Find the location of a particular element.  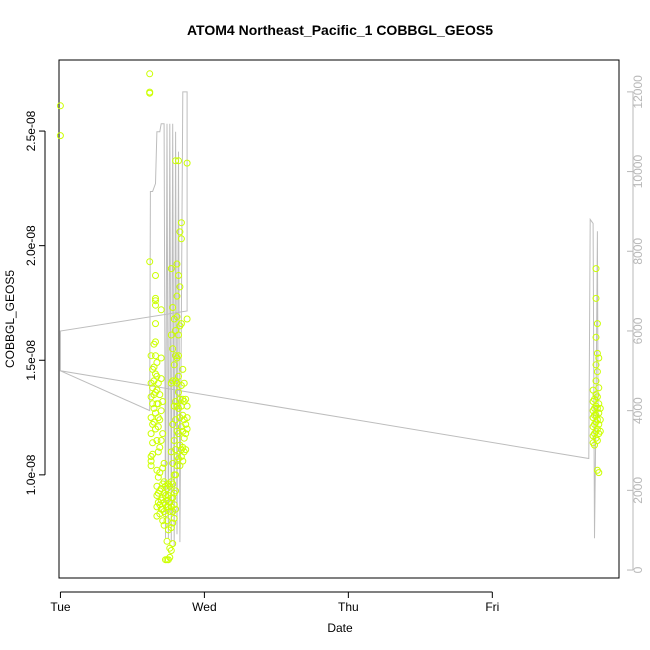

y-axis-right: 0 2000 4000 6000 8000 10000 12000 is located at coordinates (636, 324).